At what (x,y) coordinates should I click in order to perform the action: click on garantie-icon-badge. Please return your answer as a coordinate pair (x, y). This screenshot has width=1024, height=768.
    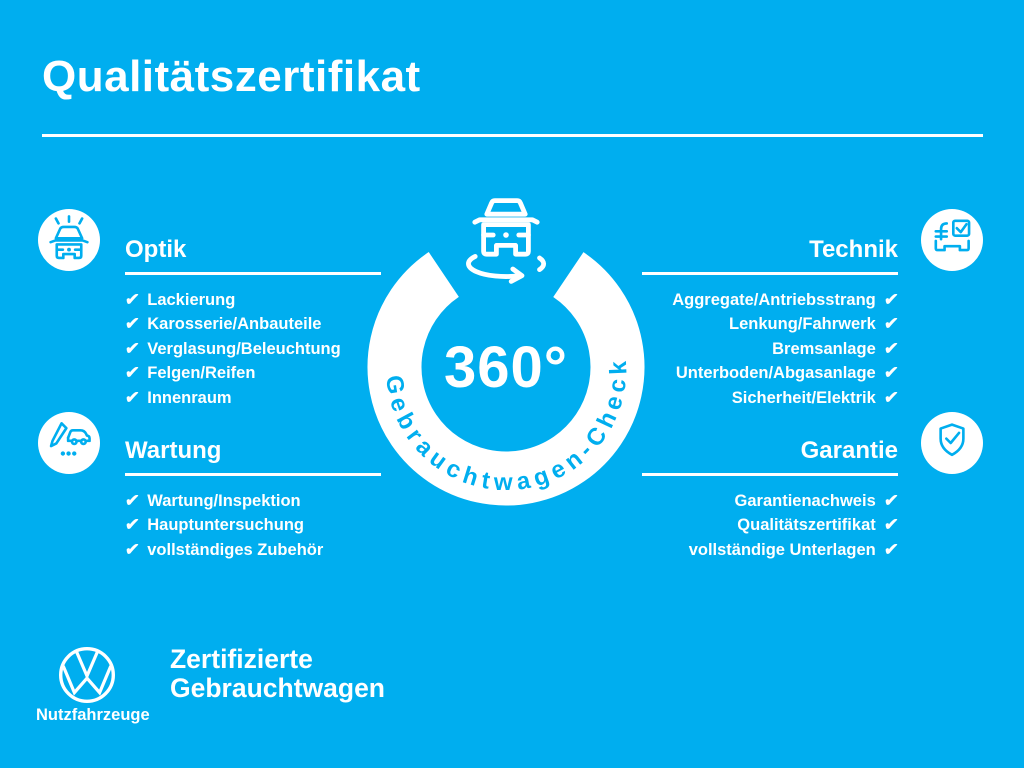
    Looking at the image, I should click on (952, 443).